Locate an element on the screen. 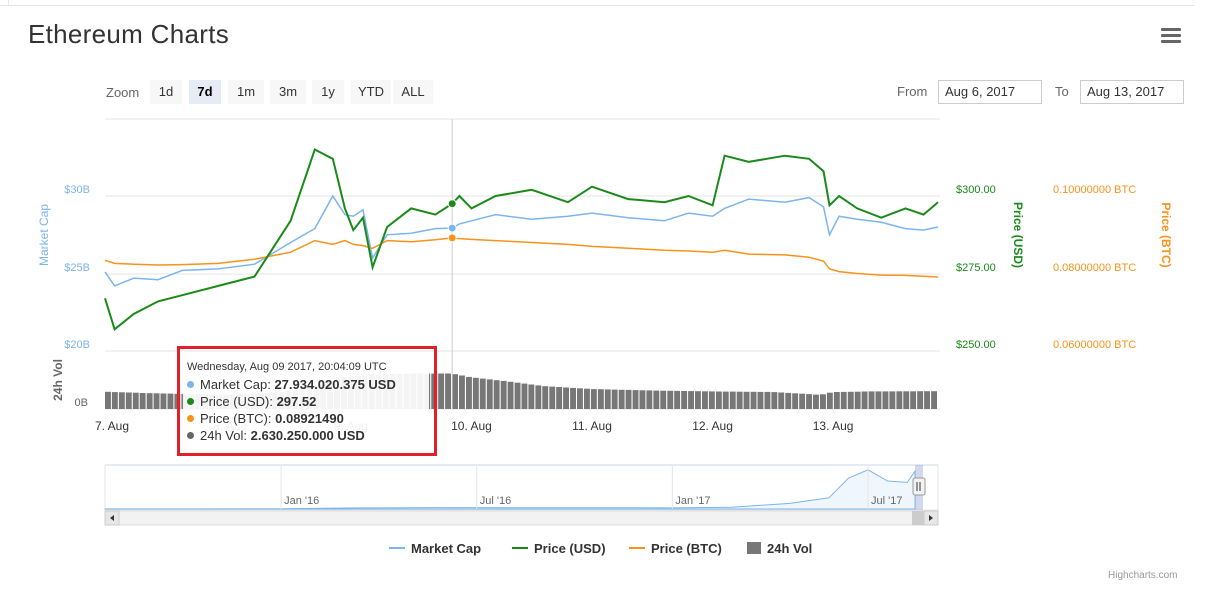 This screenshot has height=591, width=1219. zoom-button-3m: 3m is located at coordinates (288, 92).